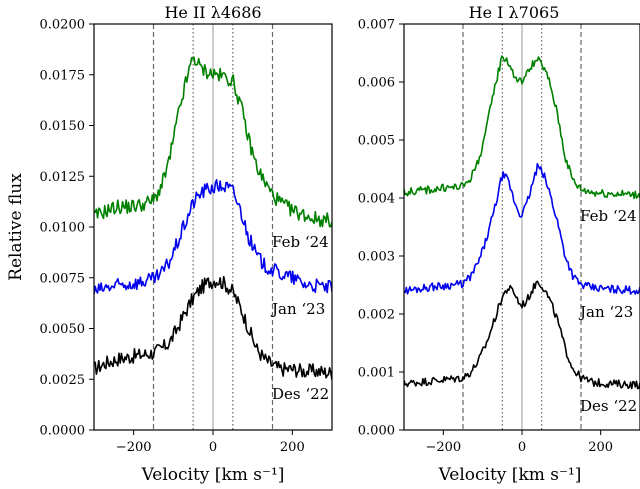  What do you see at coordinates (63, 126) in the screenshot?
I see `y-tick-label: 0.0150` at bounding box center [63, 126].